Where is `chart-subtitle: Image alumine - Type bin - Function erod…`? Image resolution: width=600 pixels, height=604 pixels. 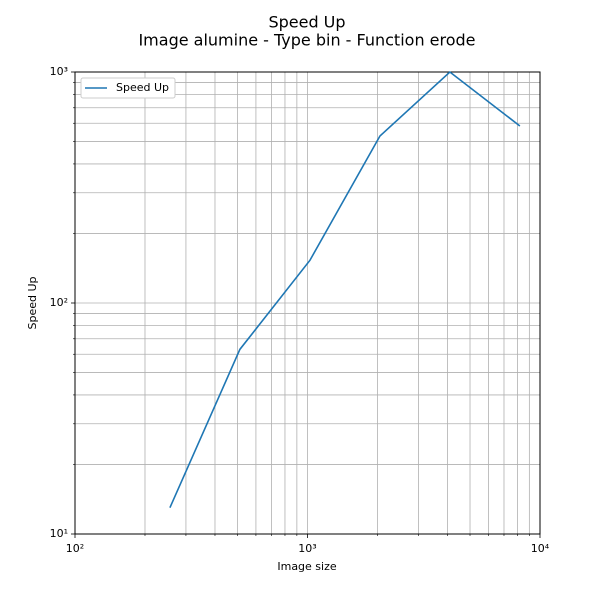 chart-subtitle: Image alumine - Type bin - Function erod… is located at coordinates (306, 40).